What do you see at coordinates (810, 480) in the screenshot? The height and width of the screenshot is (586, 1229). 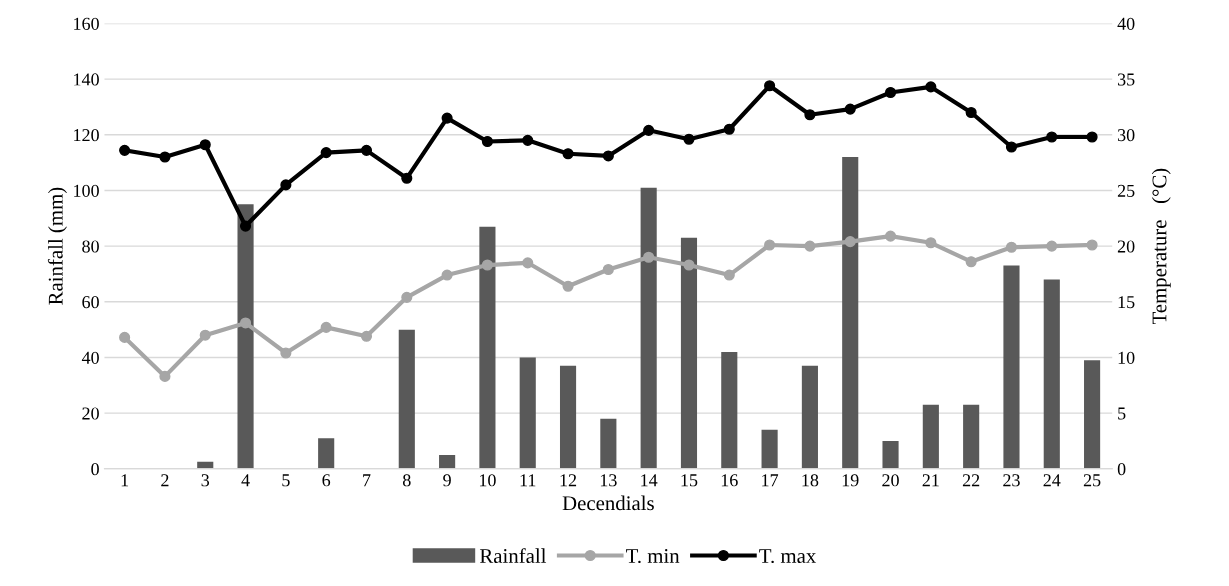 I see `x-tick-label: 18` at bounding box center [810, 480].